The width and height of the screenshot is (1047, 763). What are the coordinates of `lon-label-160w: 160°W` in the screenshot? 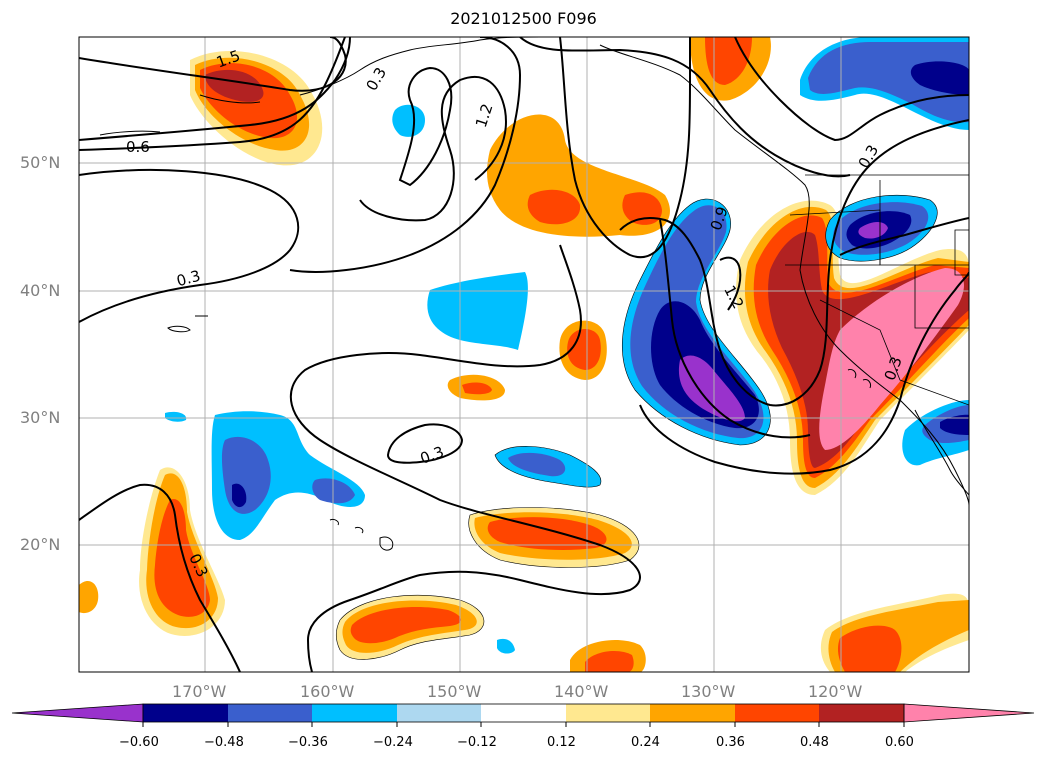 It's located at (327, 691).